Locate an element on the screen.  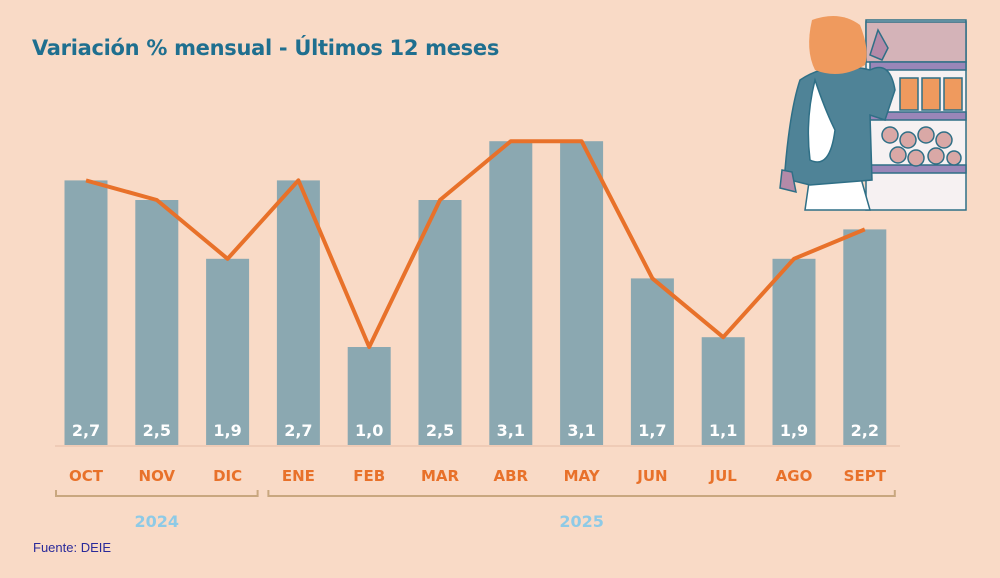
month-label: JUL is located at coordinates (723, 476).